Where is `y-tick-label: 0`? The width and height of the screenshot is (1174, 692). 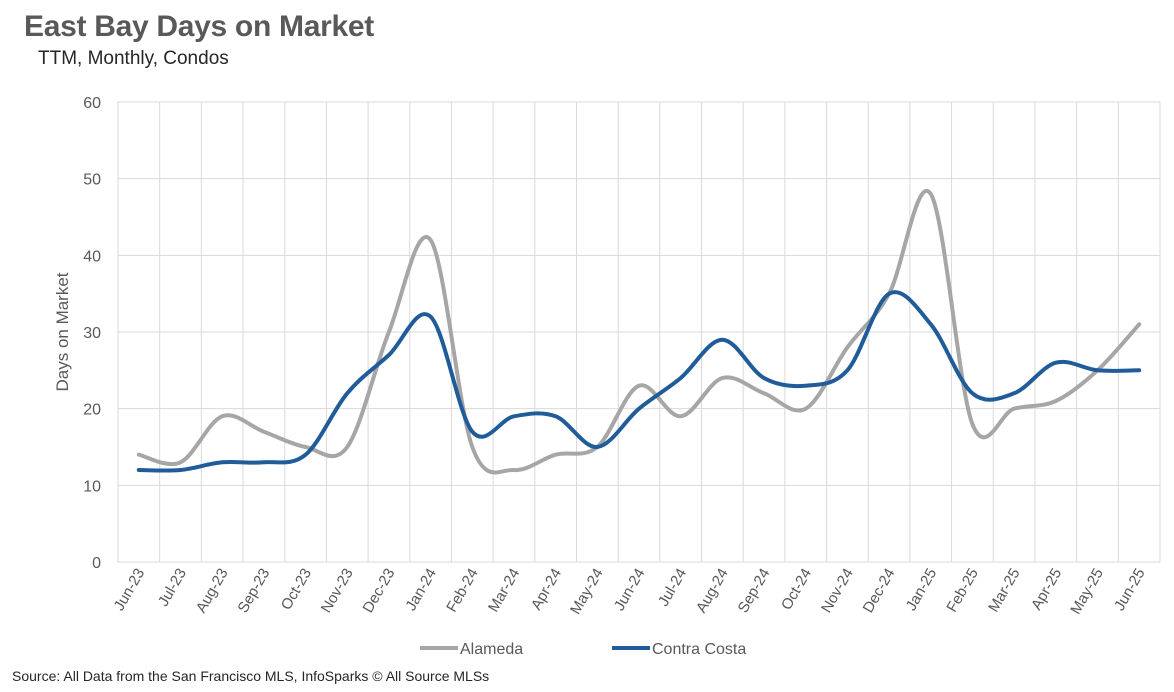 y-tick-label: 0 is located at coordinates (96, 563).